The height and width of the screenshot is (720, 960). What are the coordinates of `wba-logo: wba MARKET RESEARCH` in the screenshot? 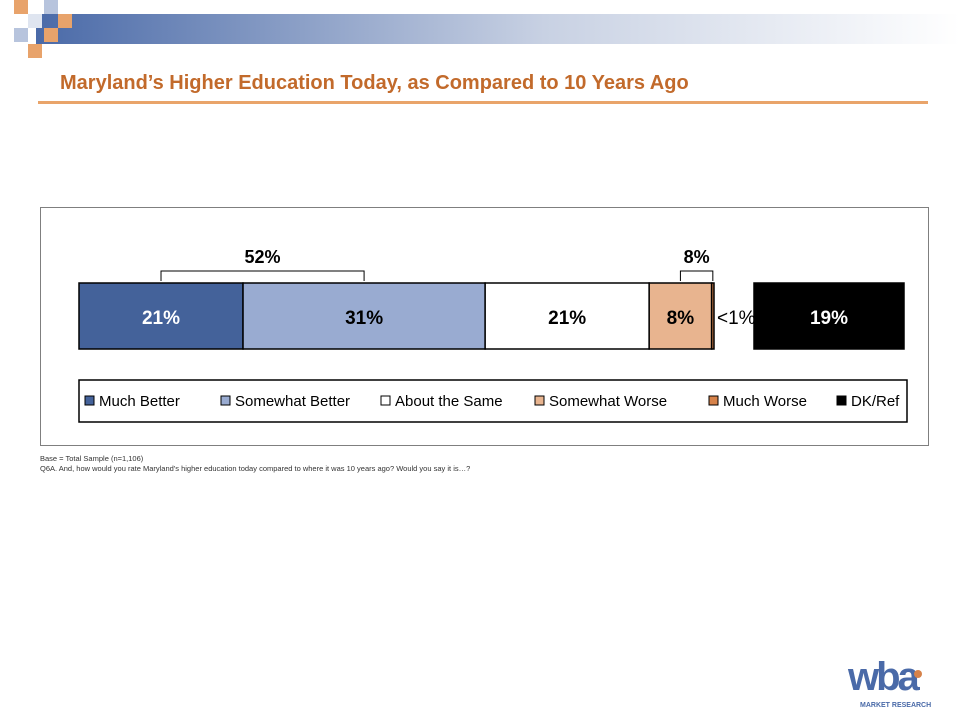 It's located at (889, 682).